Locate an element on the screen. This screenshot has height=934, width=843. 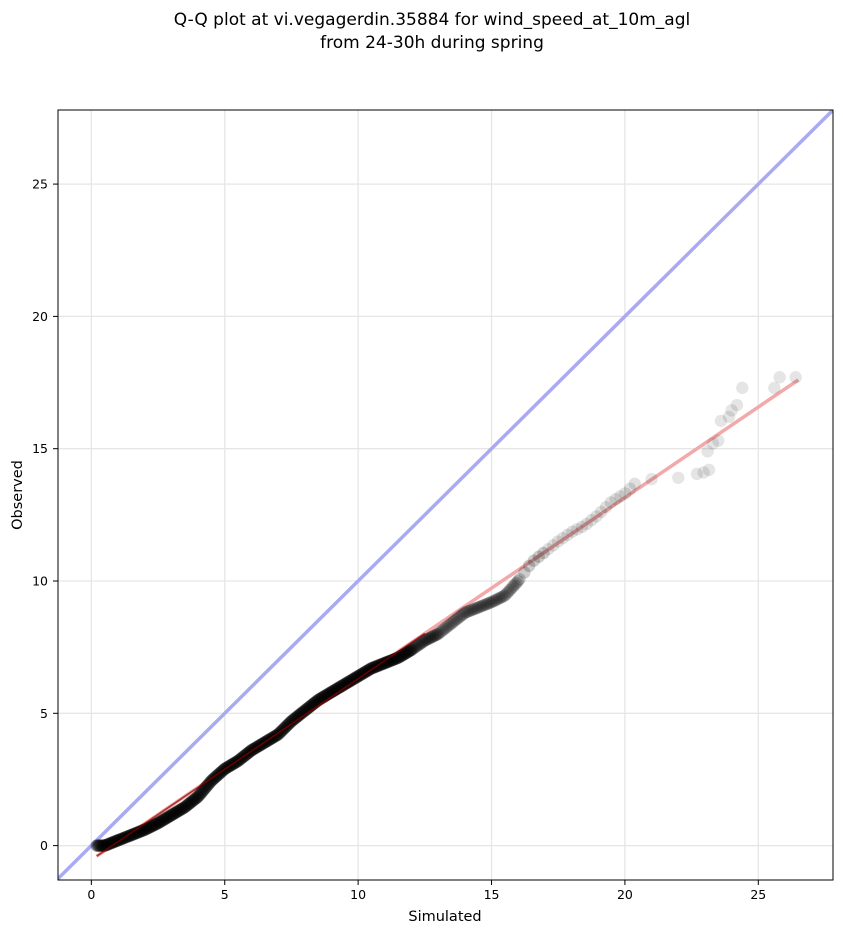
y-tick-label: 20 is located at coordinates (40, 316).